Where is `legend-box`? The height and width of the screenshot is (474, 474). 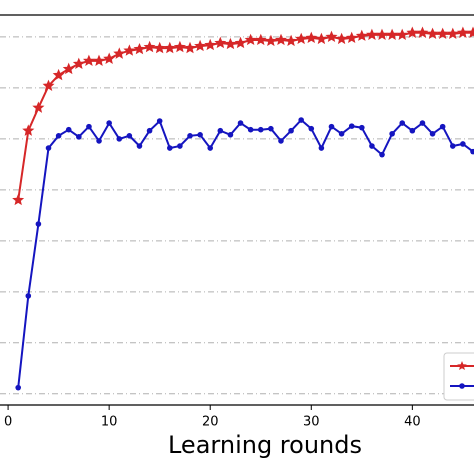 legend-box is located at coordinates (458, 376).